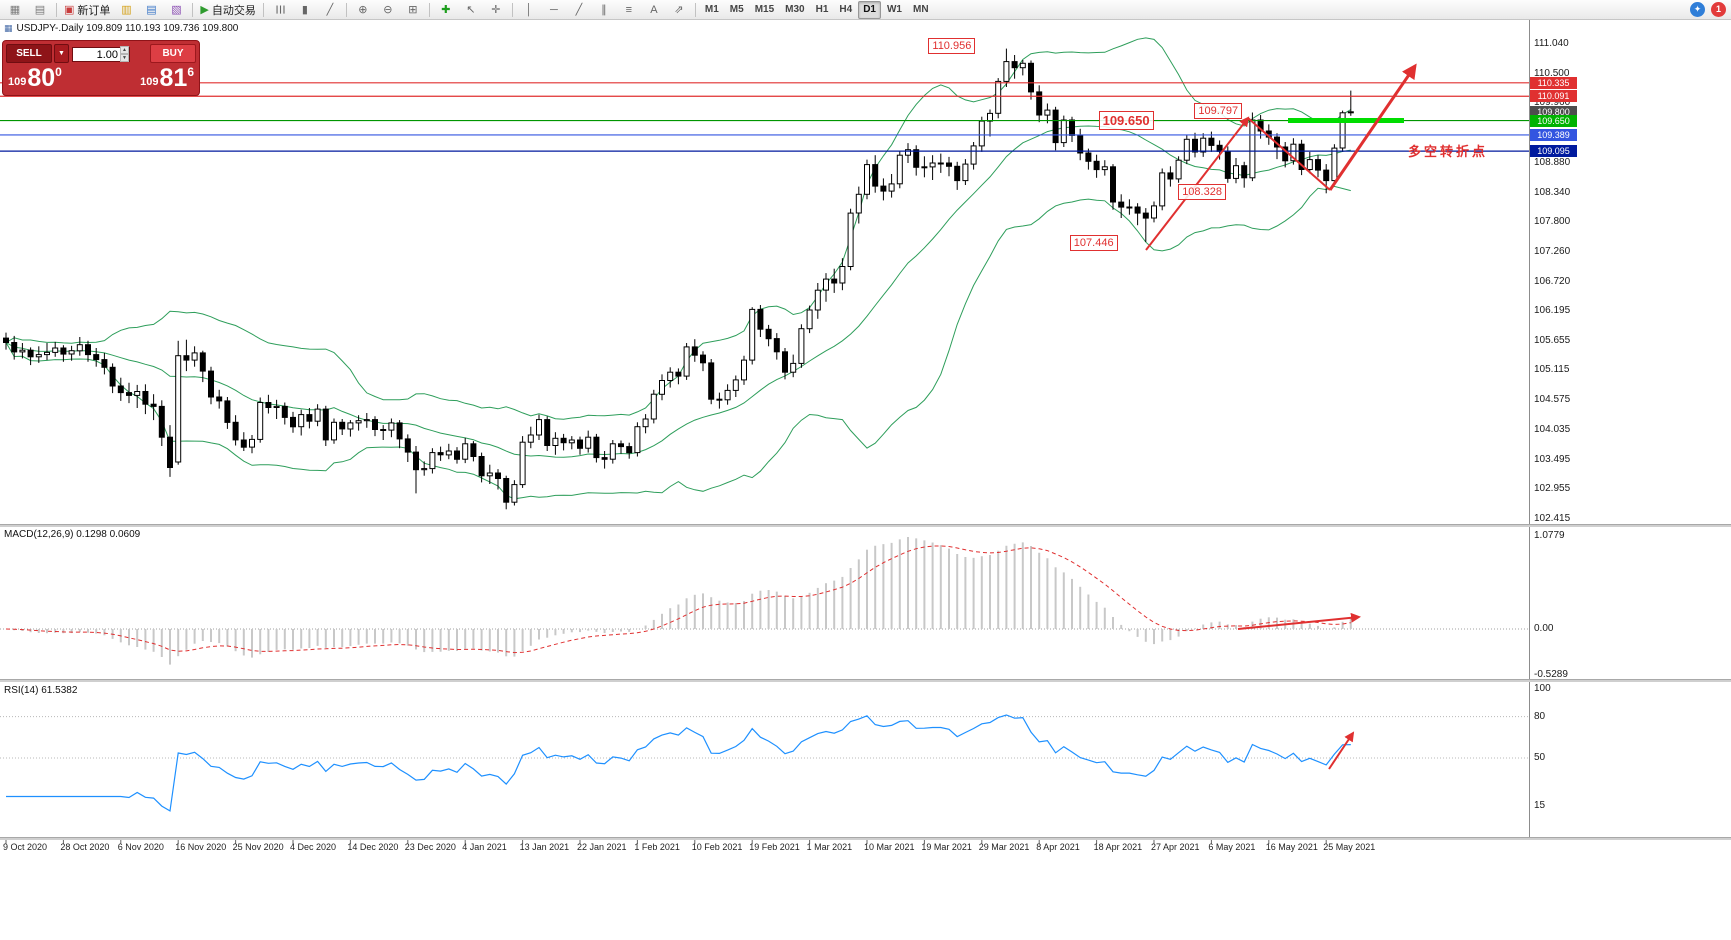  I want to click on lot-size-input, so click(101, 54).